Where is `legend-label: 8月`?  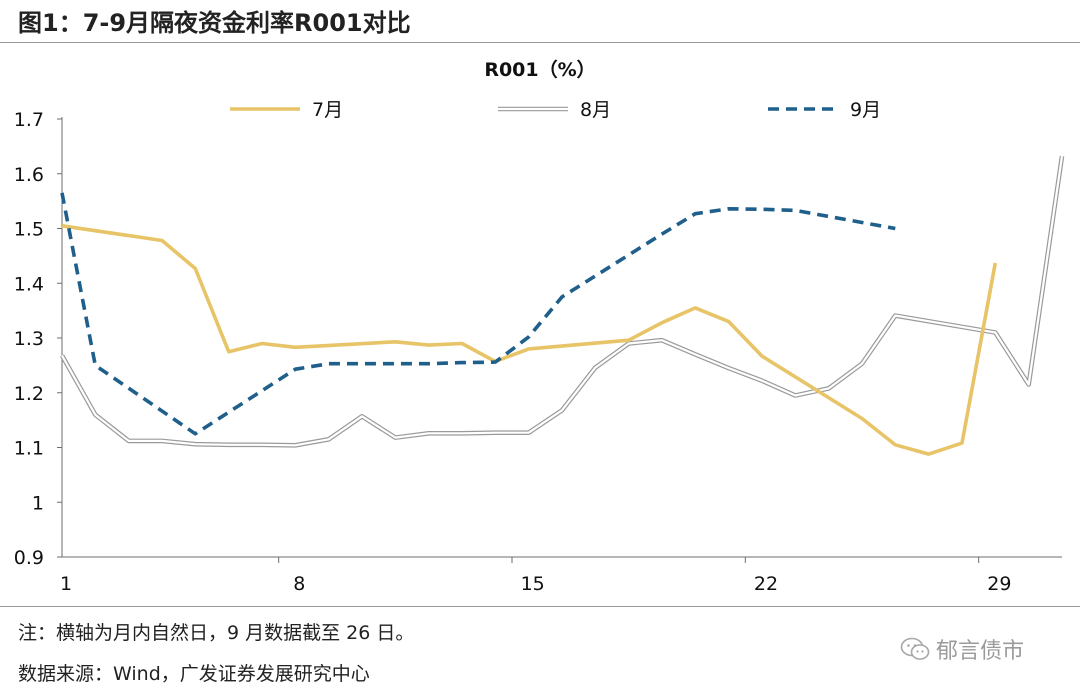 legend-label: 8月 is located at coordinates (595, 110).